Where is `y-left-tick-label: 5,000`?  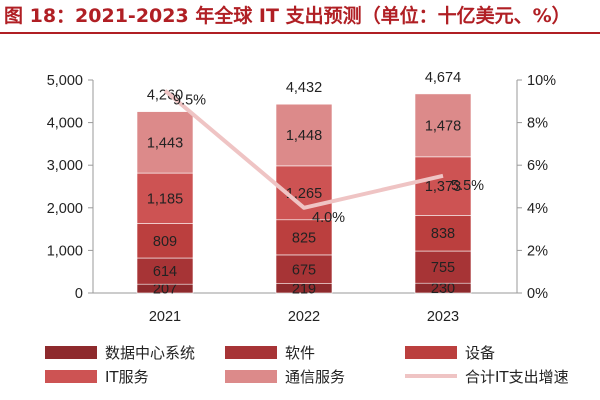 y-left-tick-label: 5,000 is located at coordinates (65, 81).